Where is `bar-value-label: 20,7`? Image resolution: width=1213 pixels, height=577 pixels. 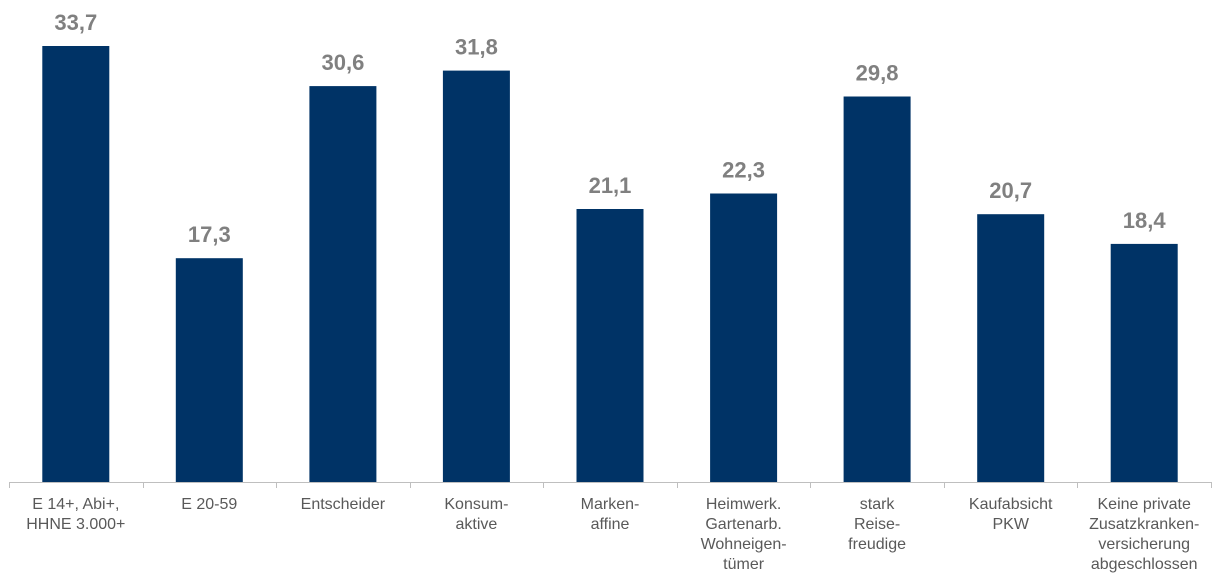 bar-value-label: 20,7 is located at coordinates (1010, 190).